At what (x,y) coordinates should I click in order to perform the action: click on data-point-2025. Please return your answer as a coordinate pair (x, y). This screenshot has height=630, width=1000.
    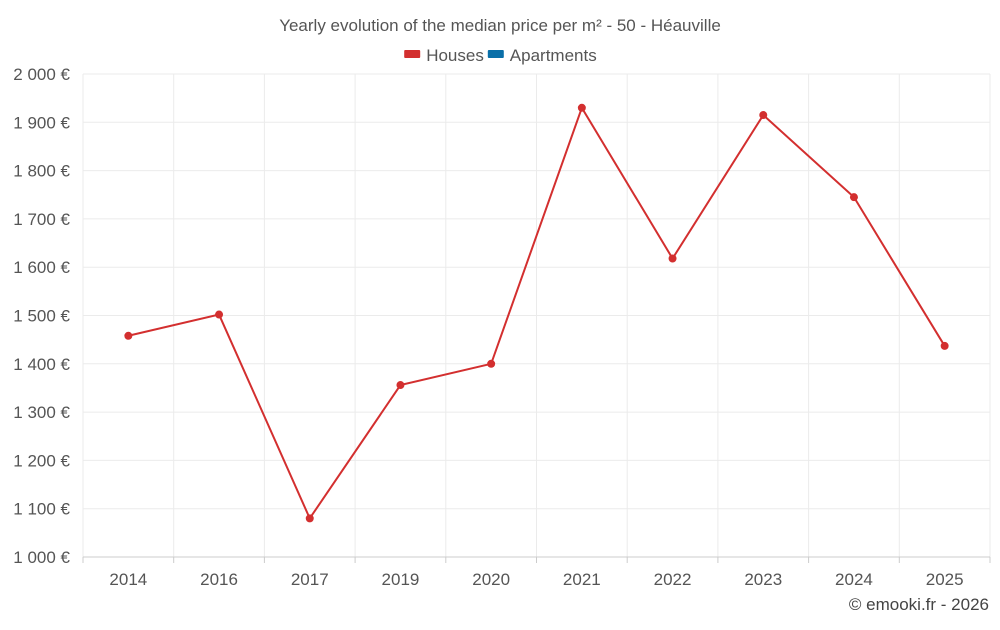
    Looking at the image, I should click on (944, 345).